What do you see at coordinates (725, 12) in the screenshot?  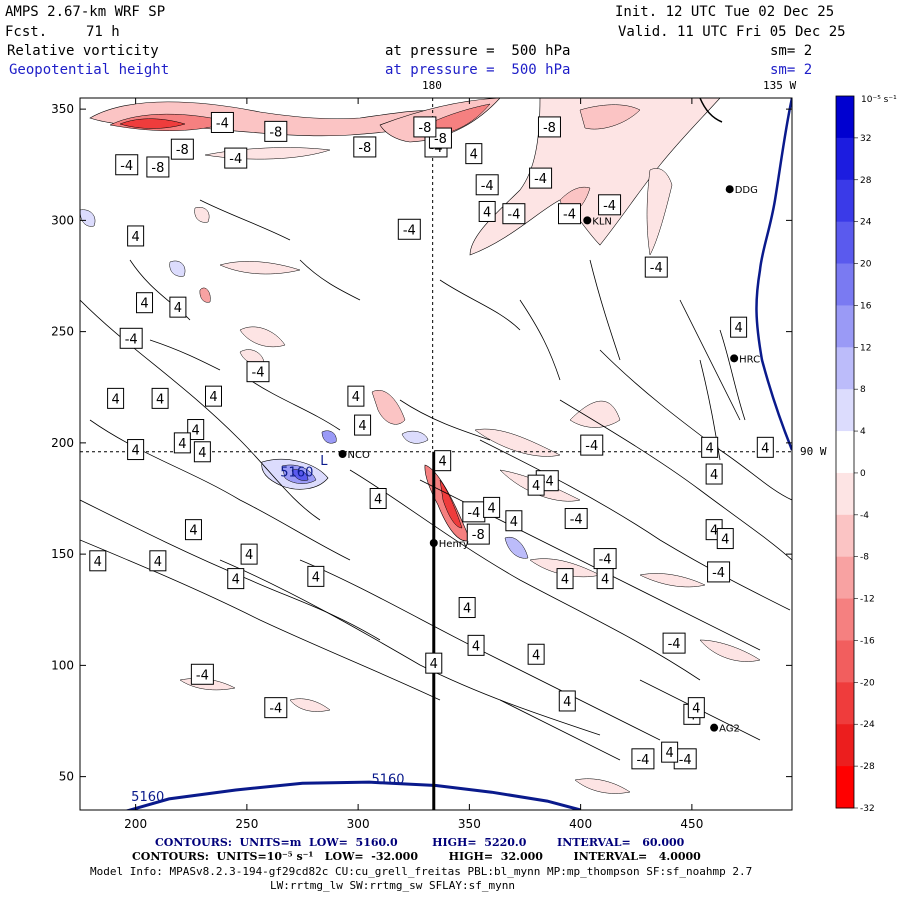 I see `init-time: Init. 12 UTC Tue 02 Dec 25` at bounding box center [725, 12].